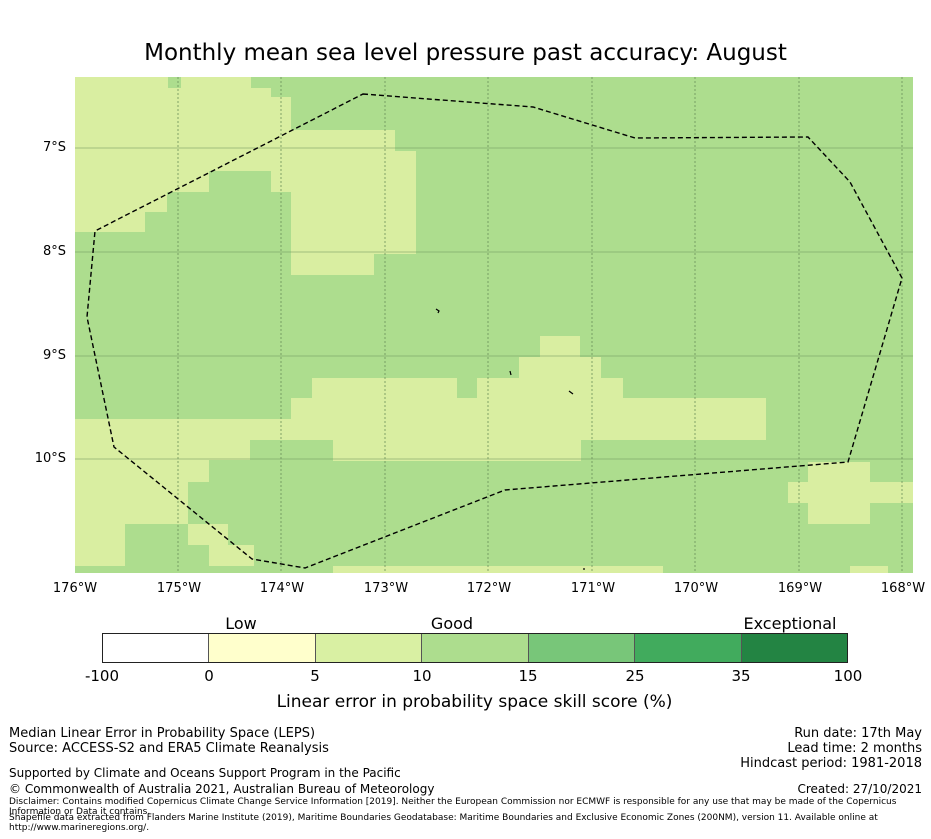 Image resolution: width=931 pixels, height=839 pixels. Describe the element at coordinates (179, 588) in the screenshot. I see `lon-label: 175°W` at that location.